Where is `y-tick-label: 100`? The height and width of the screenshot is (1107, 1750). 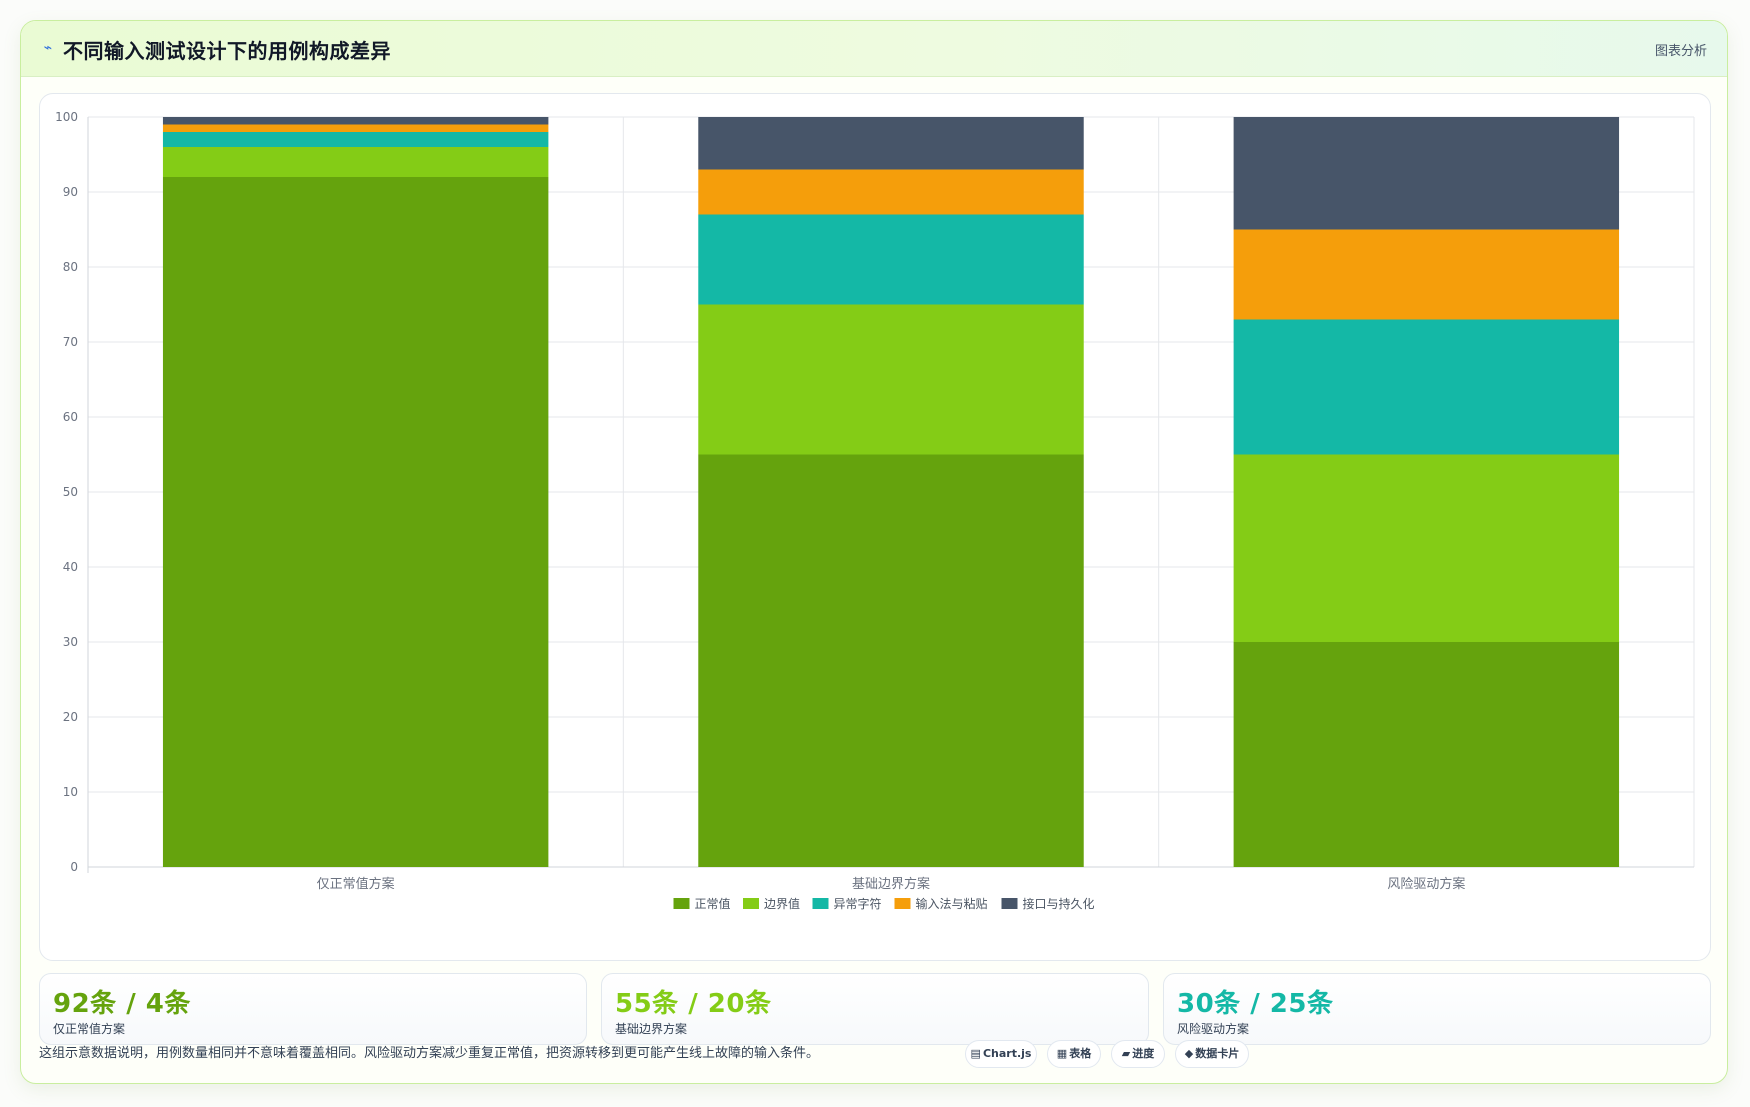 y-tick-label: 100 is located at coordinates (66, 117).